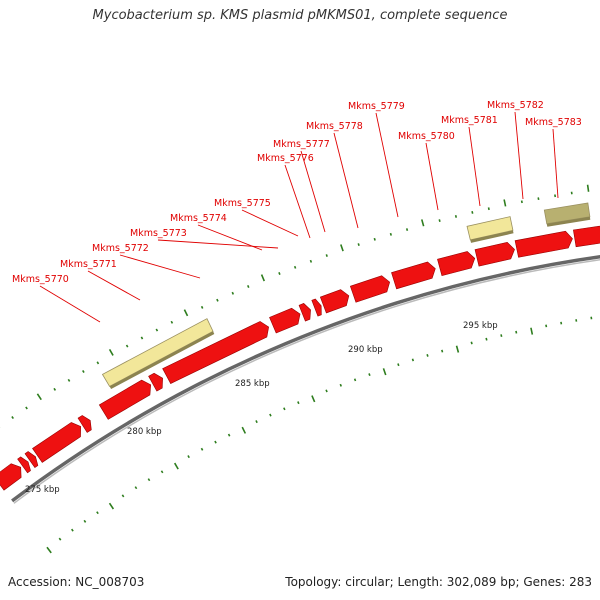 This screenshot has height=600, width=600. Describe the element at coordinates (365, 350) in the screenshot. I see `scale-label: 290 kbp` at that location.